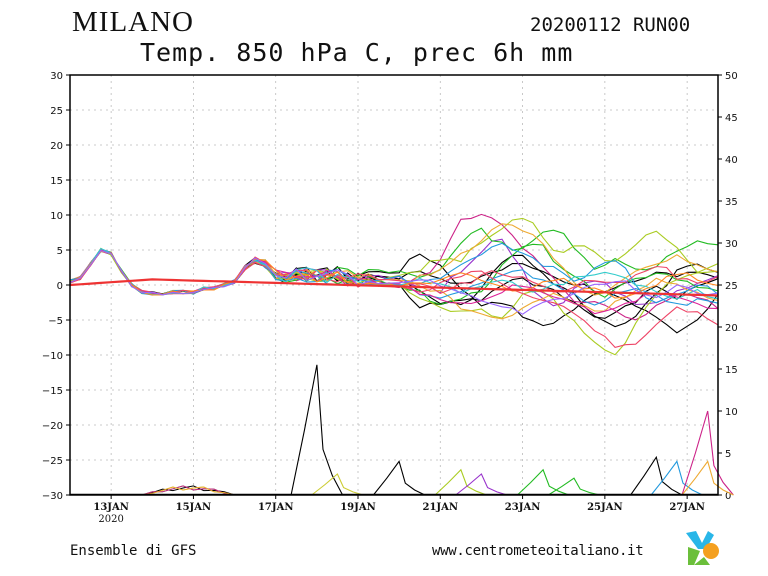 The image size is (768, 576). What do you see at coordinates (52, 496) in the screenshot?
I see `y-tick-label-left: −30` at bounding box center [52, 496].